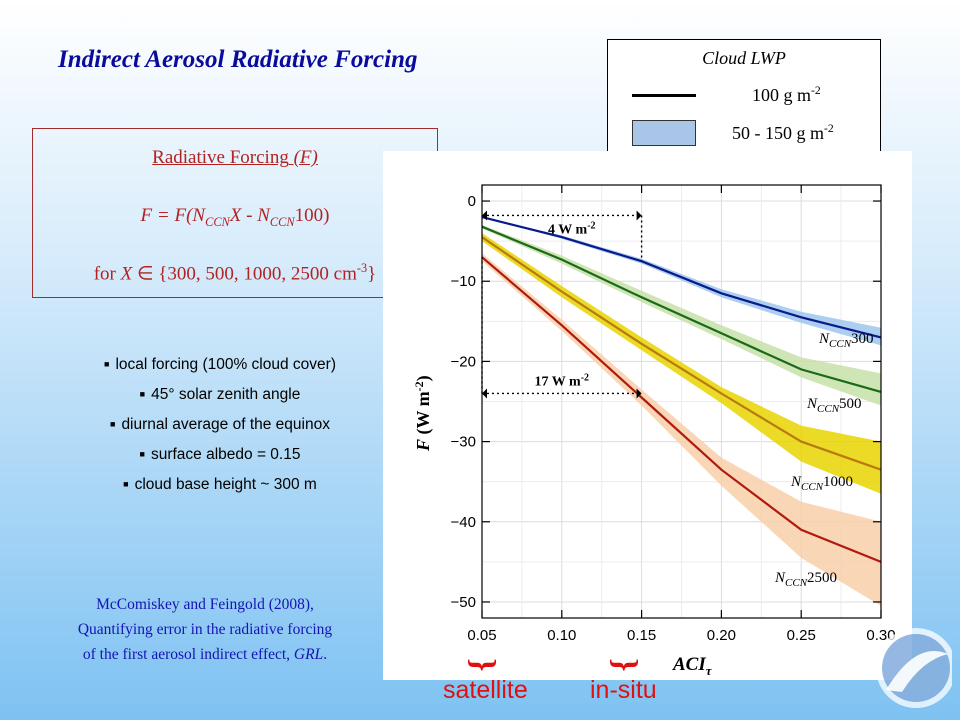  What do you see at coordinates (664, 95) in the screenshot?
I see `legend-line-swatch` at bounding box center [664, 95].